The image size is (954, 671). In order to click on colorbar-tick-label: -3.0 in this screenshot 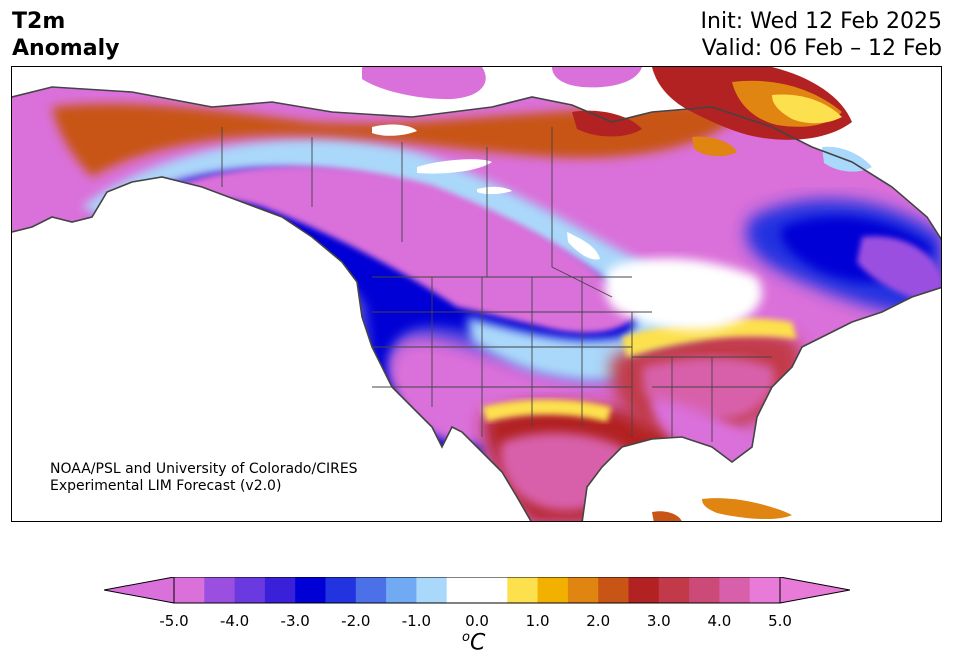, I will do `click(295, 621)`.